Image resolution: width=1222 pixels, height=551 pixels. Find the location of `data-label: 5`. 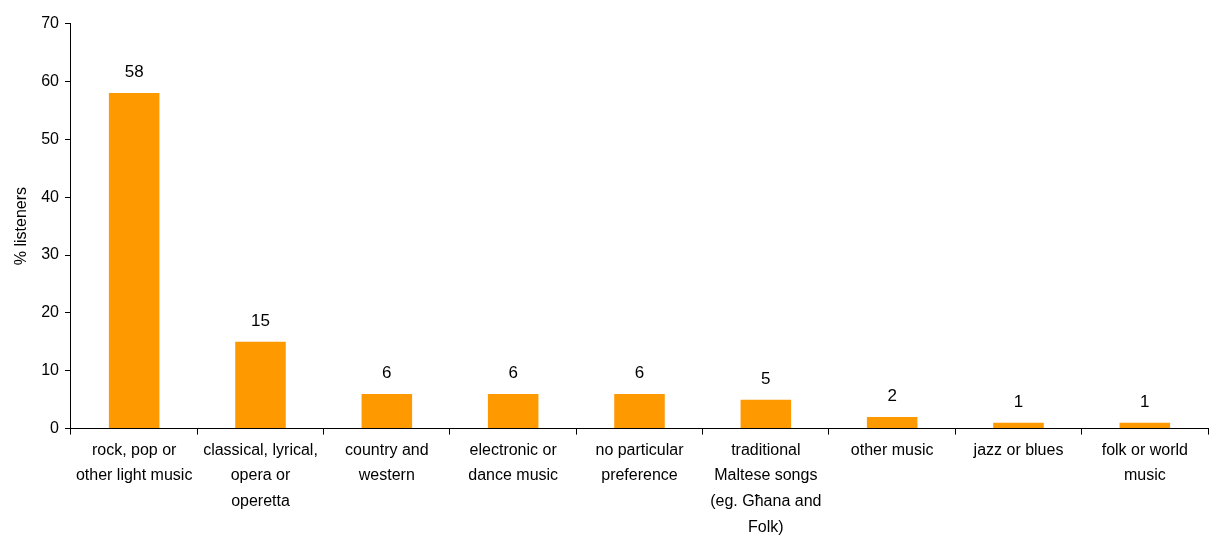

data-label: 5 is located at coordinates (766, 378).